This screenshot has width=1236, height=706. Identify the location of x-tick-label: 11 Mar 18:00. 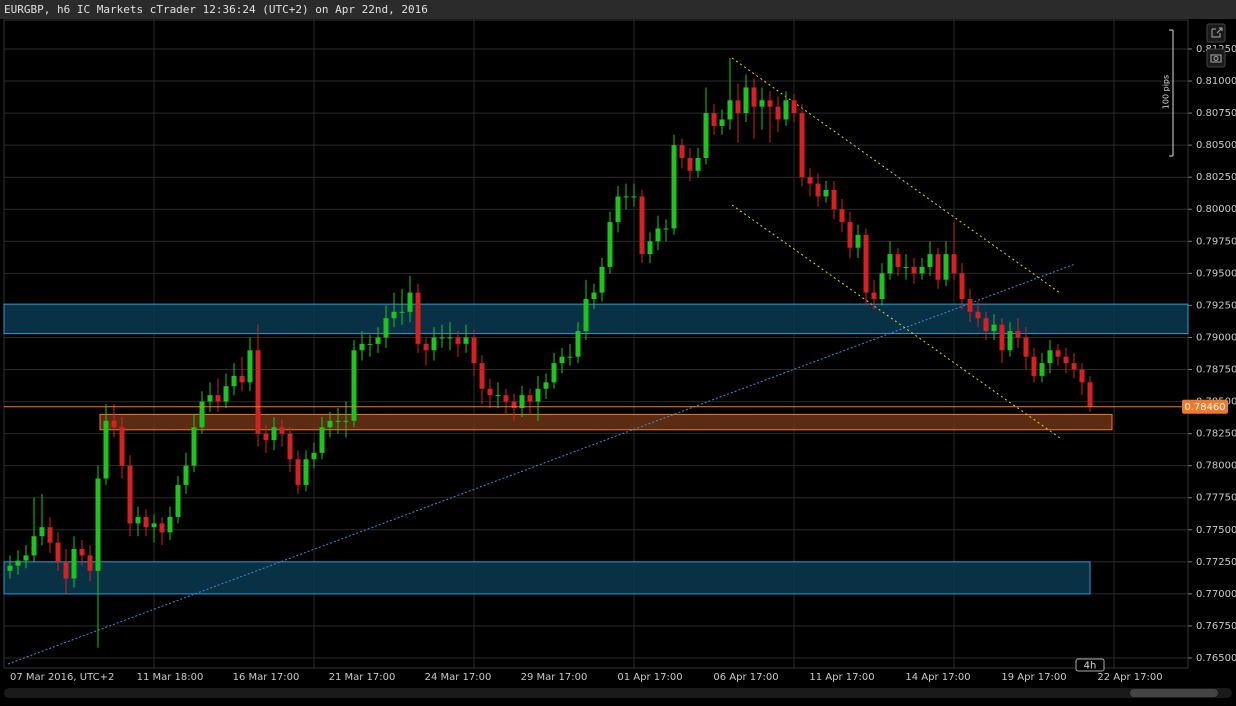
(170, 677).